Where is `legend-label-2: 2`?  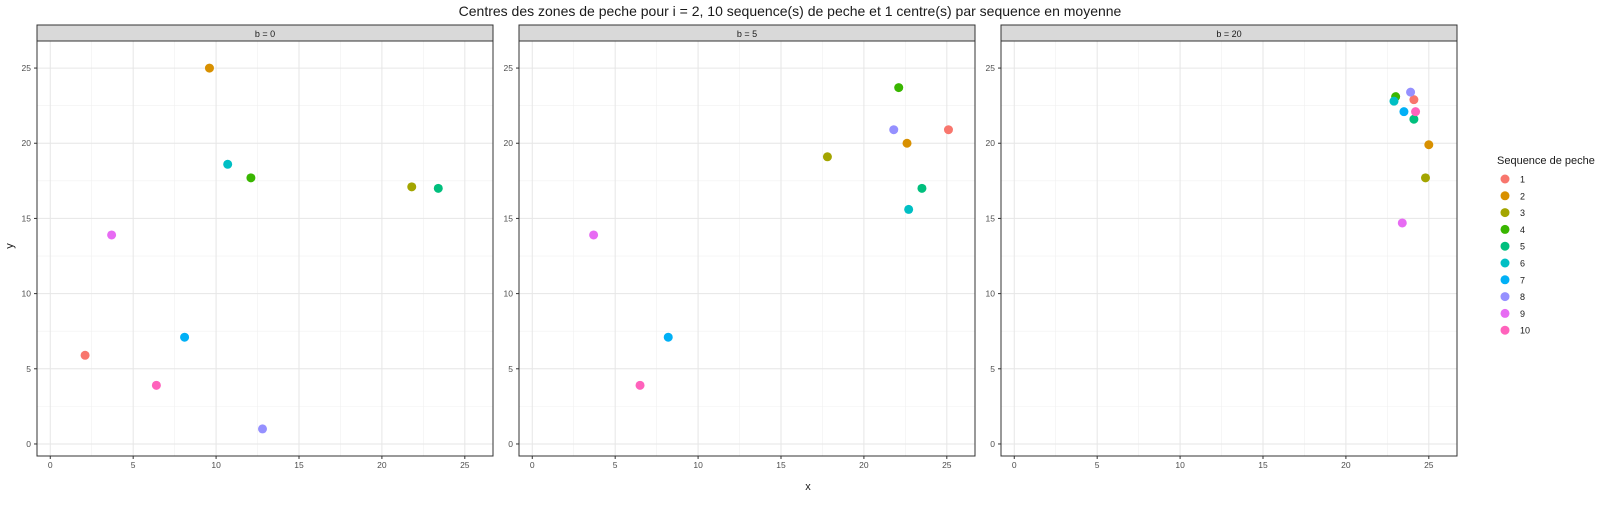 legend-label-2: 2 is located at coordinates (1522, 196).